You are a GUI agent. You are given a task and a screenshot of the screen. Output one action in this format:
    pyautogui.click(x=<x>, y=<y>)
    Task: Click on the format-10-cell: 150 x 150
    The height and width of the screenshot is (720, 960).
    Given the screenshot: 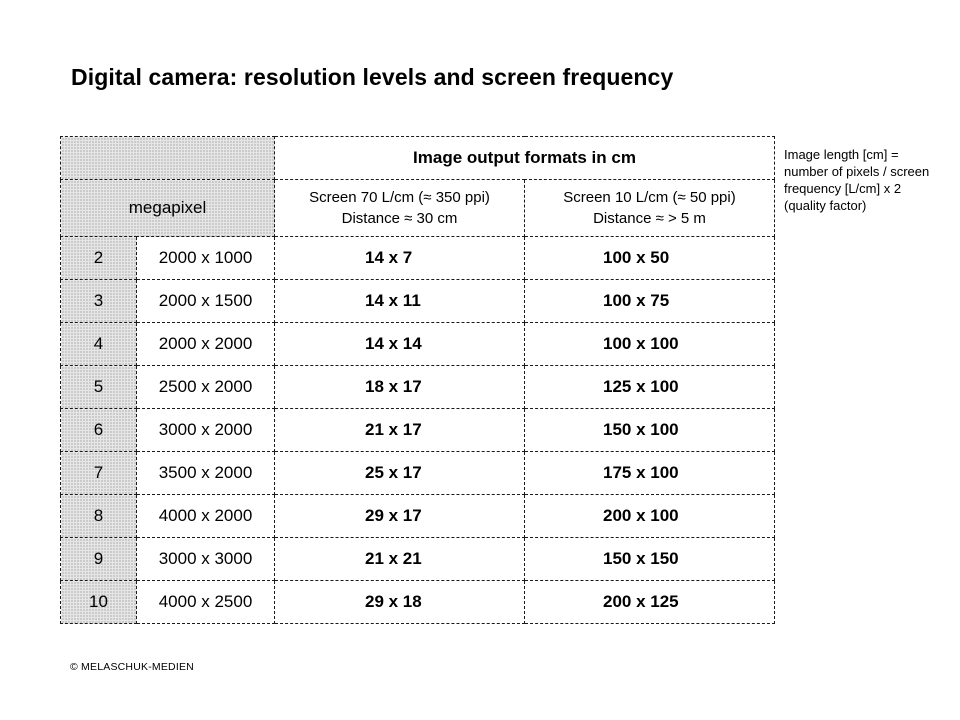 What is the action you would take?
    pyautogui.click(x=649, y=559)
    